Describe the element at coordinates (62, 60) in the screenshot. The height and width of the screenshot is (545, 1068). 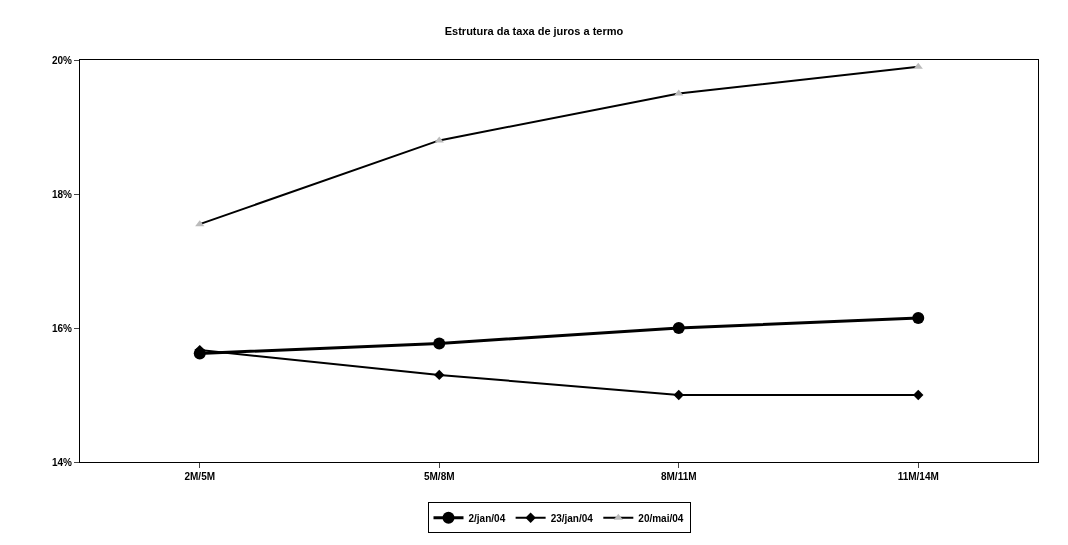
I see `y-tick-label: 20%` at that location.